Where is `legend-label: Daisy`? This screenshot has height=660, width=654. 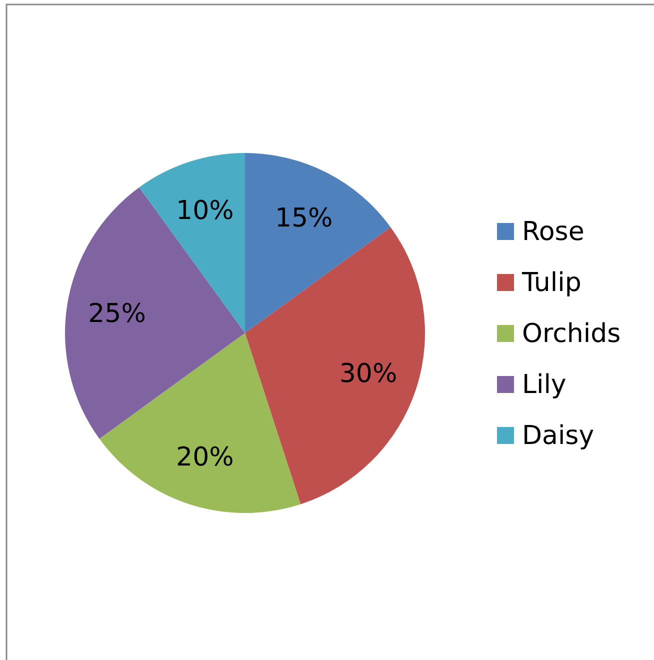 legend-label: Daisy is located at coordinates (558, 436).